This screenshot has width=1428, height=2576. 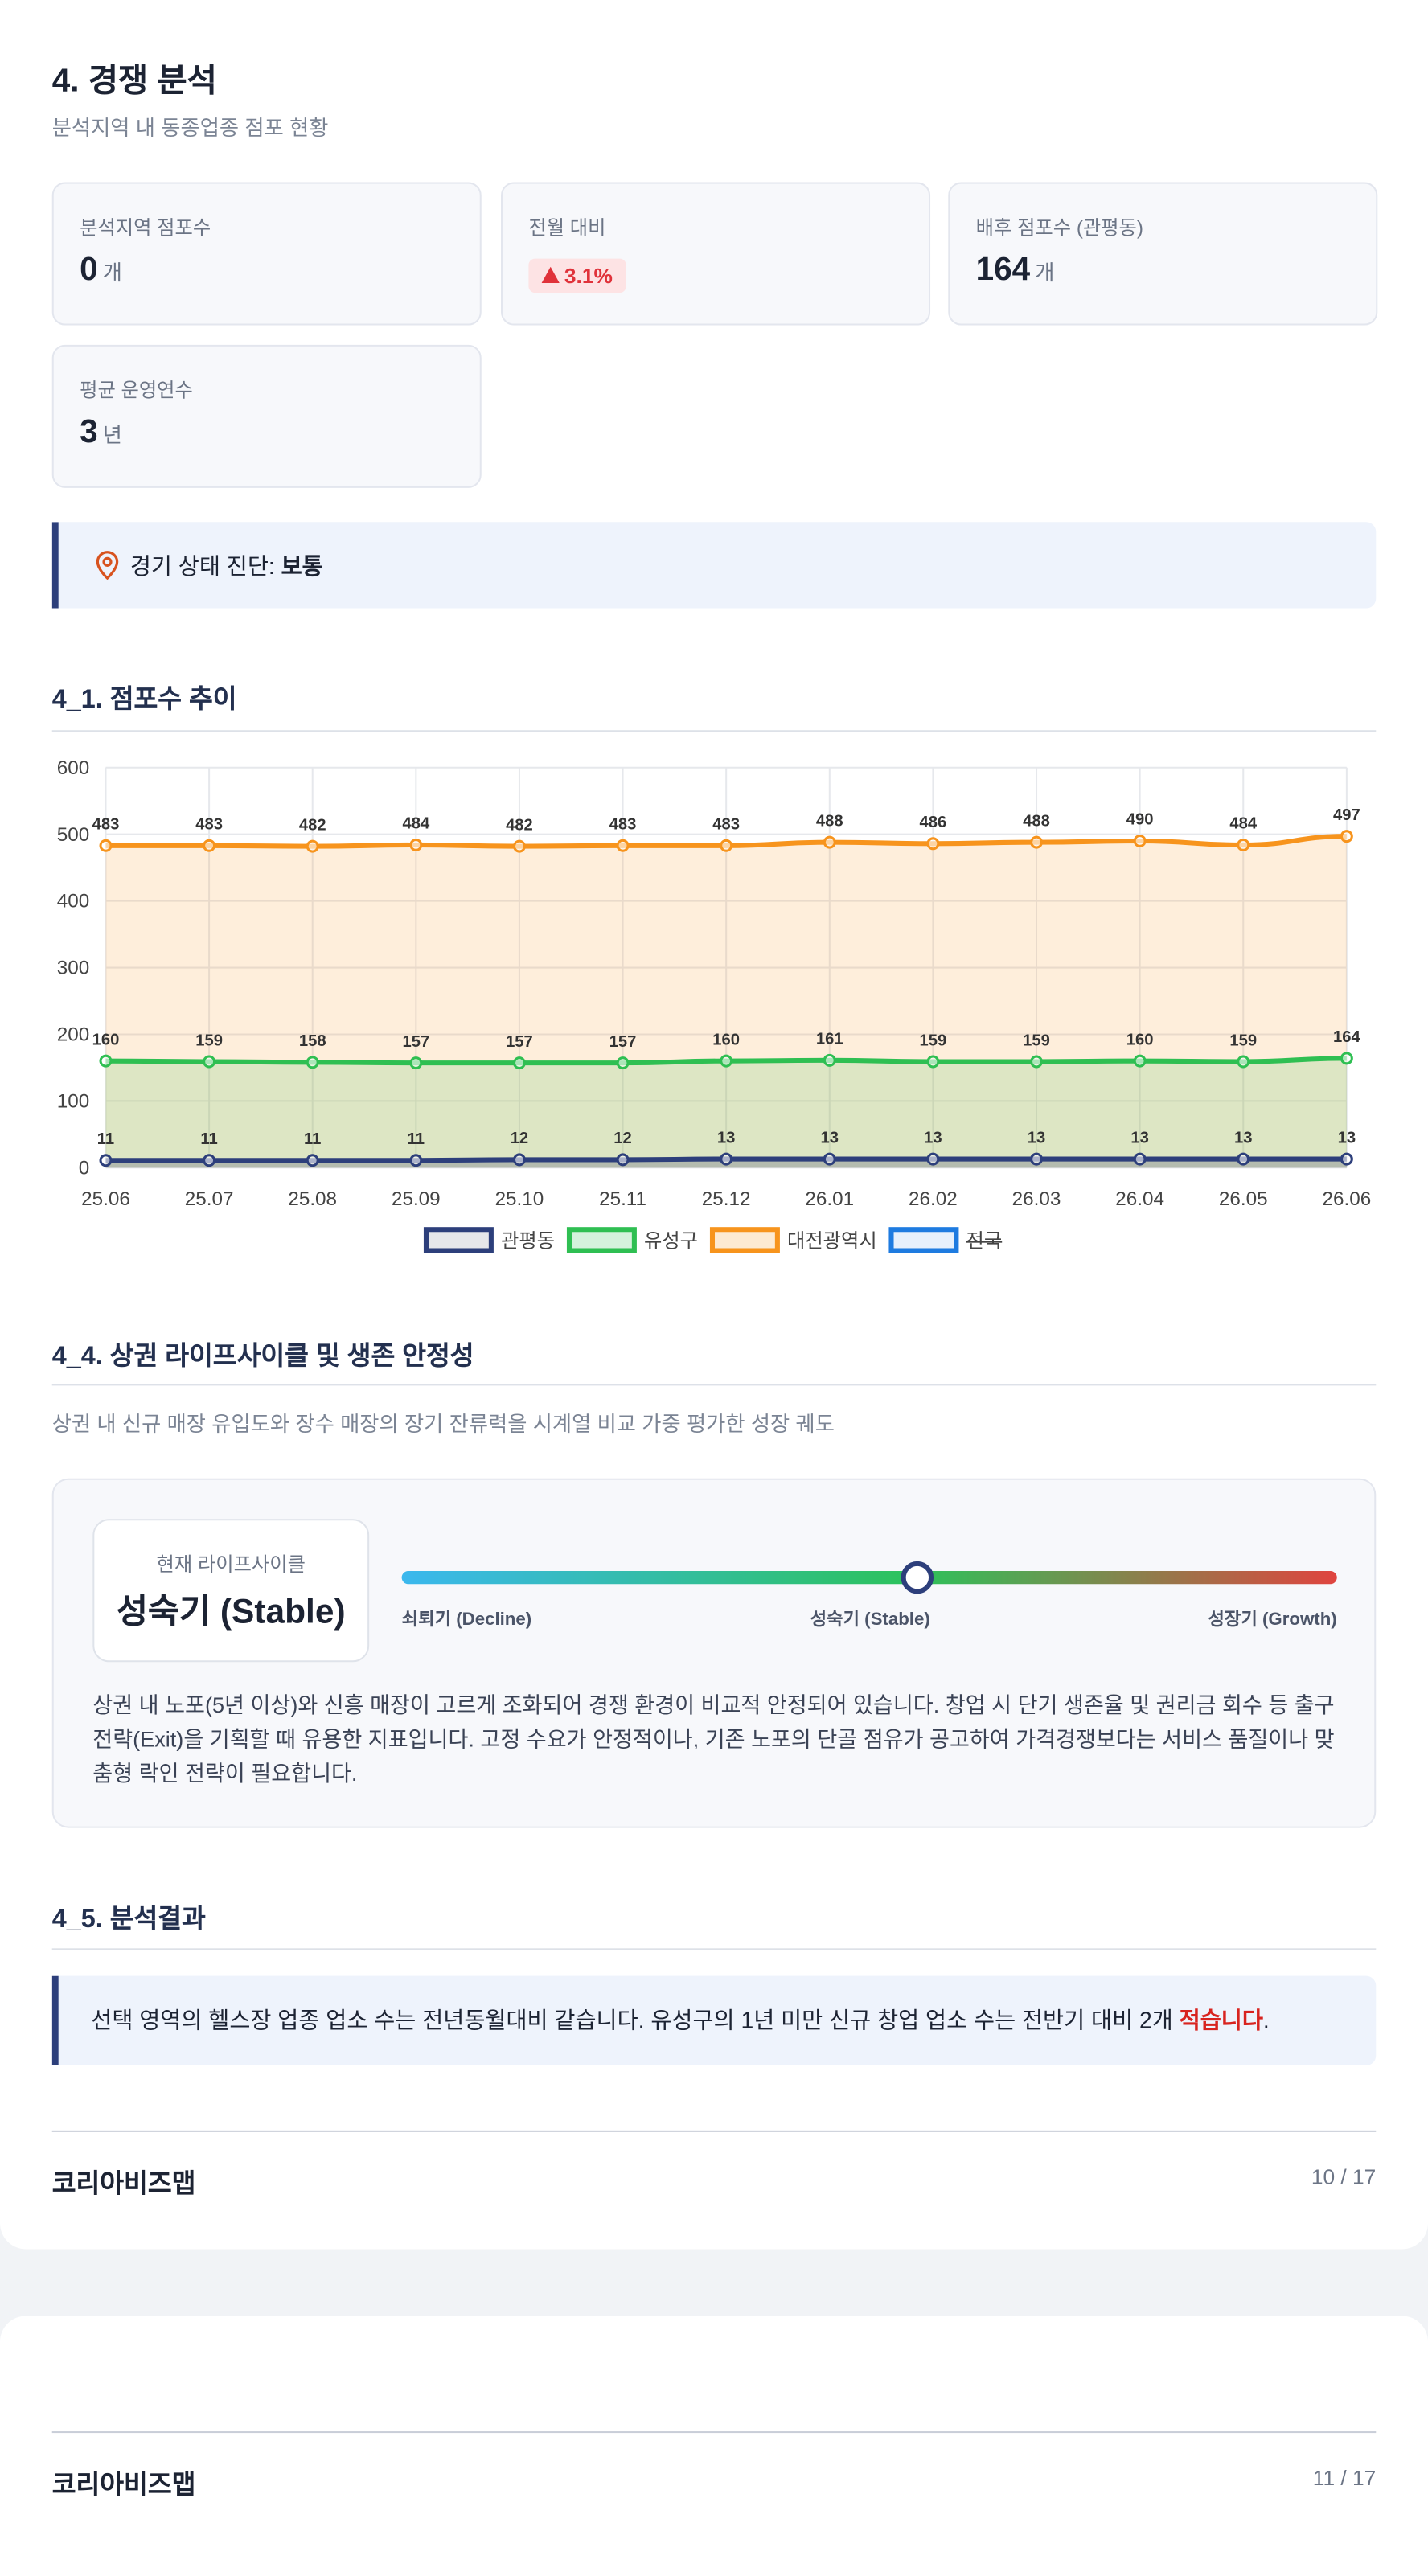 What do you see at coordinates (1272, 1620) in the screenshot?
I see `stage-label: 성장기 (Growth)` at bounding box center [1272, 1620].